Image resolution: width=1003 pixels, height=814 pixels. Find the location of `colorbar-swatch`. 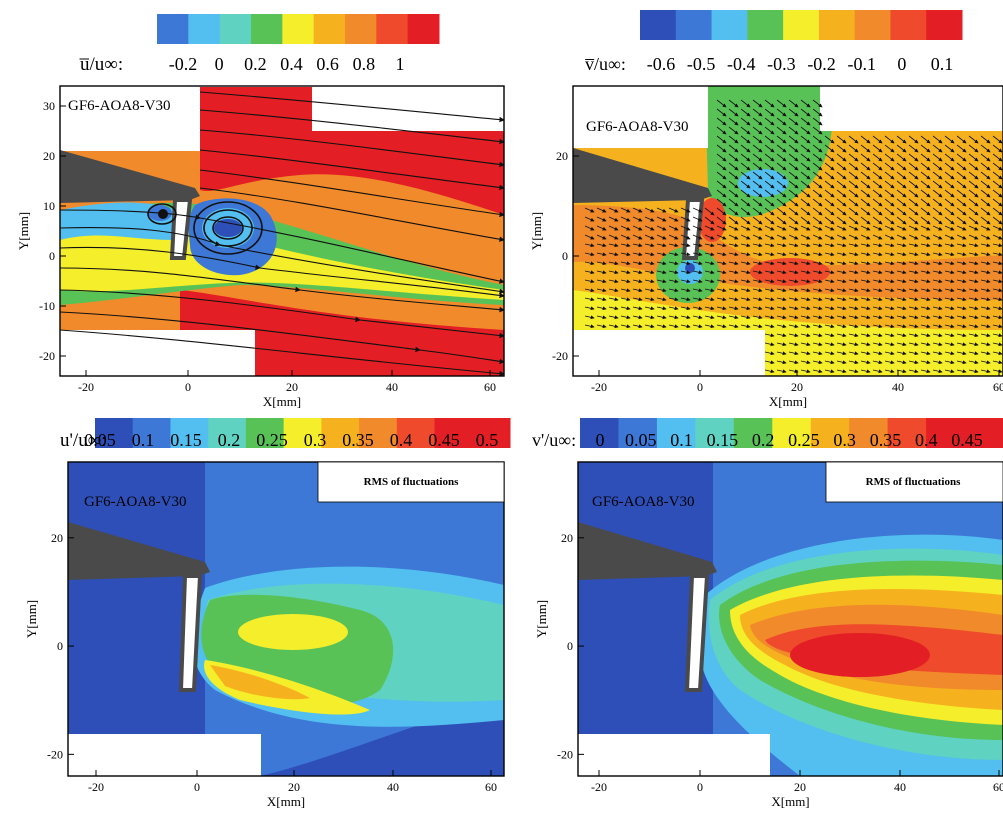

colorbar-swatch is located at coordinates (378, 433).